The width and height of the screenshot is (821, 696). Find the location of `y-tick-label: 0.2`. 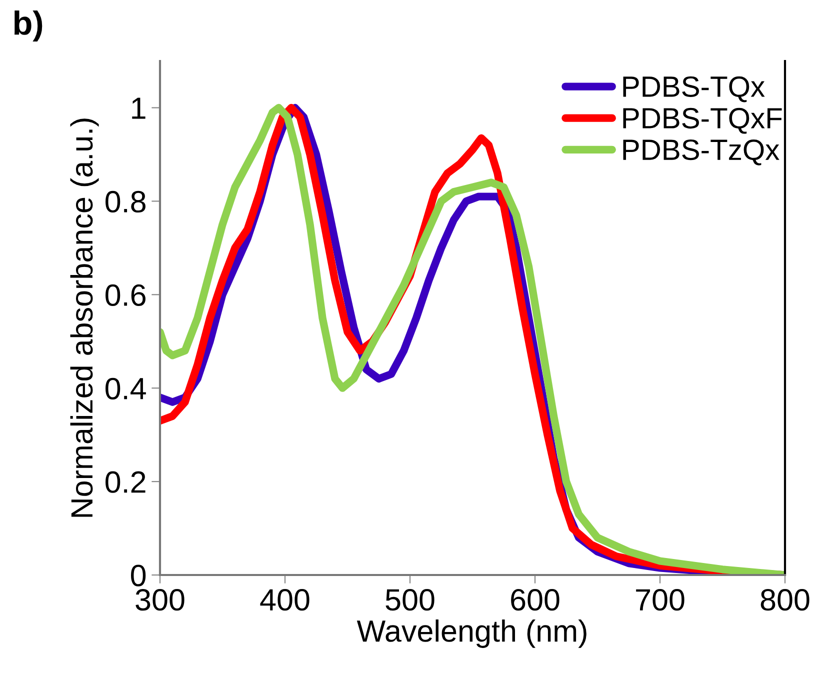

y-tick-label: 0.2 is located at coordinates (126, 482).